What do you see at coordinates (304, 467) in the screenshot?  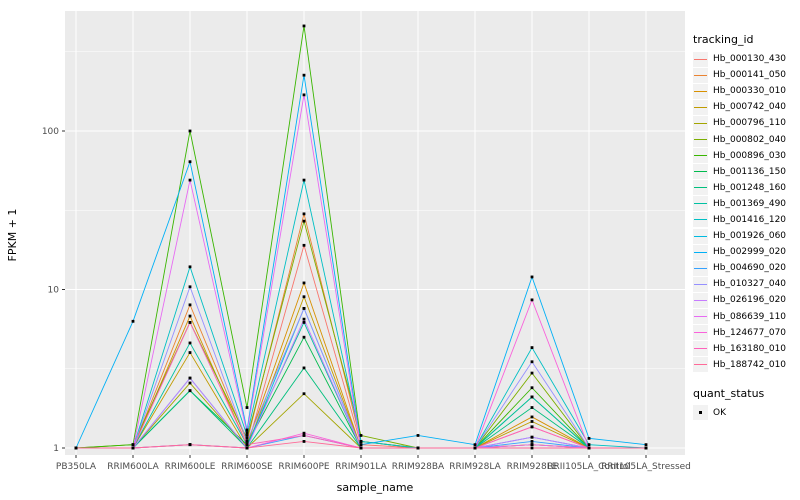 I see `x-tick-label: RRIM600PE` at bounding box center [304, 467].